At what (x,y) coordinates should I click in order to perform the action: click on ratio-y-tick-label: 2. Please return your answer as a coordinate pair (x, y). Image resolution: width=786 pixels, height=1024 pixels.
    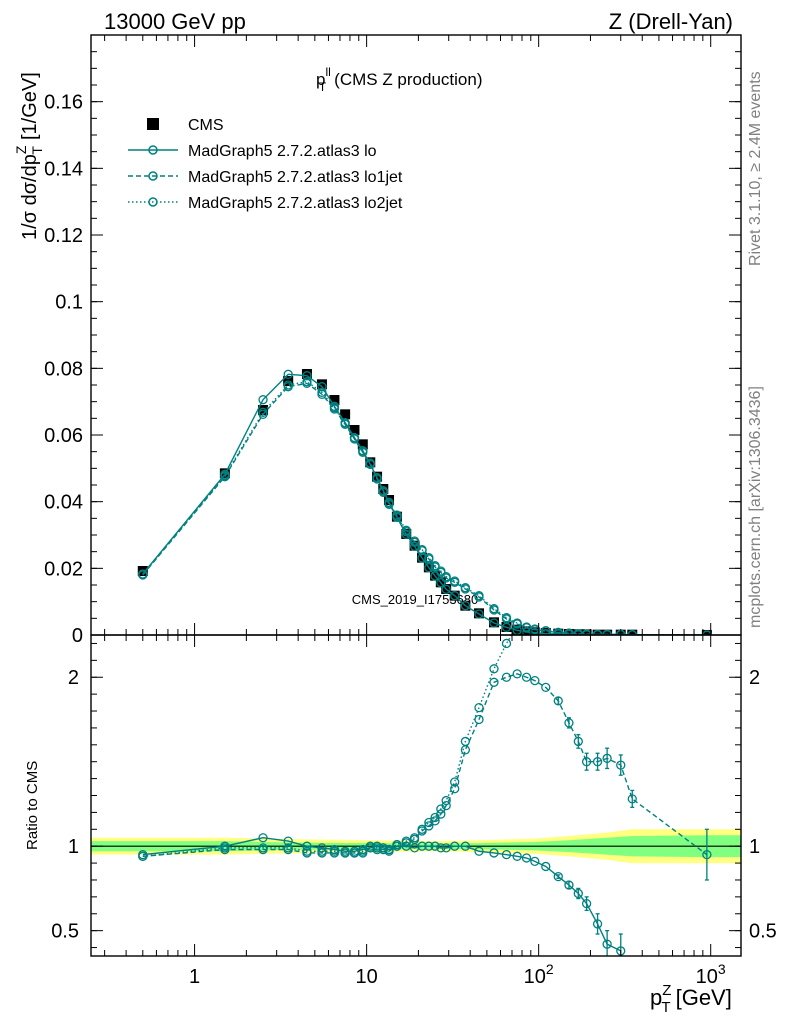
    Looking at the image, I should click on (73, 678).